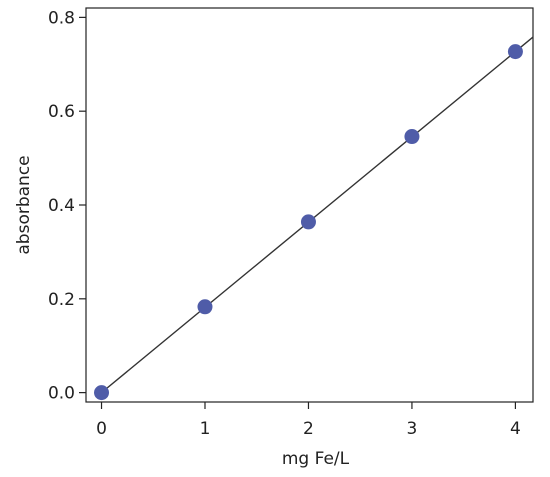 This screenshot has height=477, width=550. Describe the element at coordinates (205, 429) in the screenshot. I see `x-tick-label: 1` at that location.